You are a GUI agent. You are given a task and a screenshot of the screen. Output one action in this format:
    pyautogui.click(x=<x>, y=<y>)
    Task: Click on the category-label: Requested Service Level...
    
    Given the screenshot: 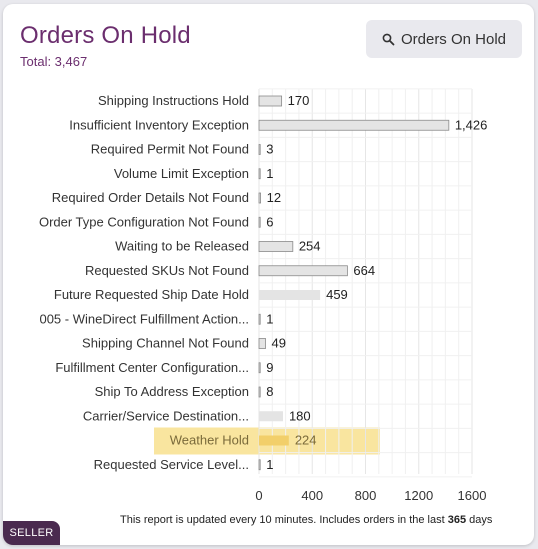 What is the action you would take?
    pyautogui.click(x=171, y=464)
    